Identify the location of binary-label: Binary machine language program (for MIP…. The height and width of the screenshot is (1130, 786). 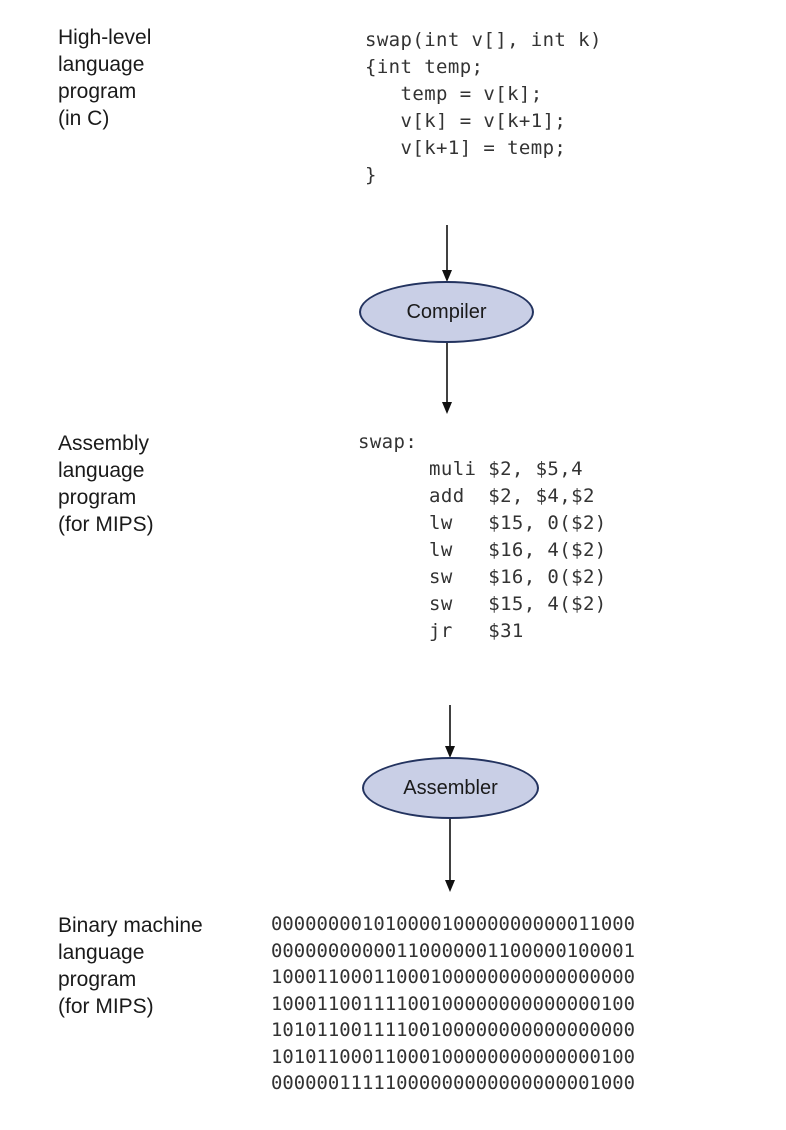
(130, 966).